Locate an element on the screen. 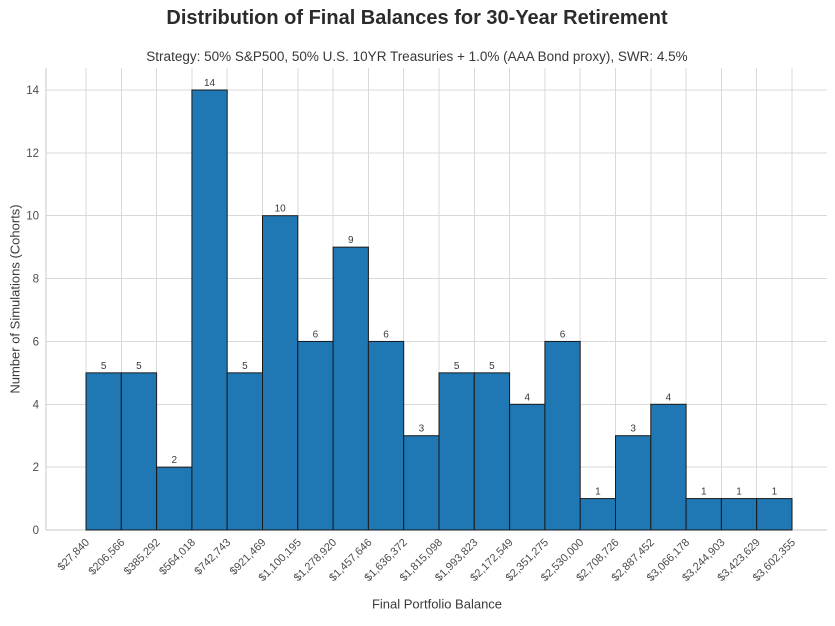 Image resolution: width=835 pixels, height=626 pixels. y-tick-label: 2 is located at coordinates (36, 468).